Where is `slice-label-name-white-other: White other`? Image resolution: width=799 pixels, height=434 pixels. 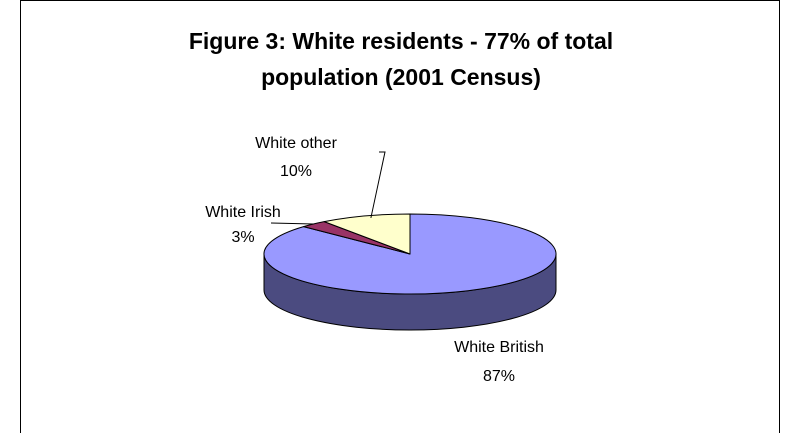
slice-label-name-white-other: White other is located at coordinates (296, 143).